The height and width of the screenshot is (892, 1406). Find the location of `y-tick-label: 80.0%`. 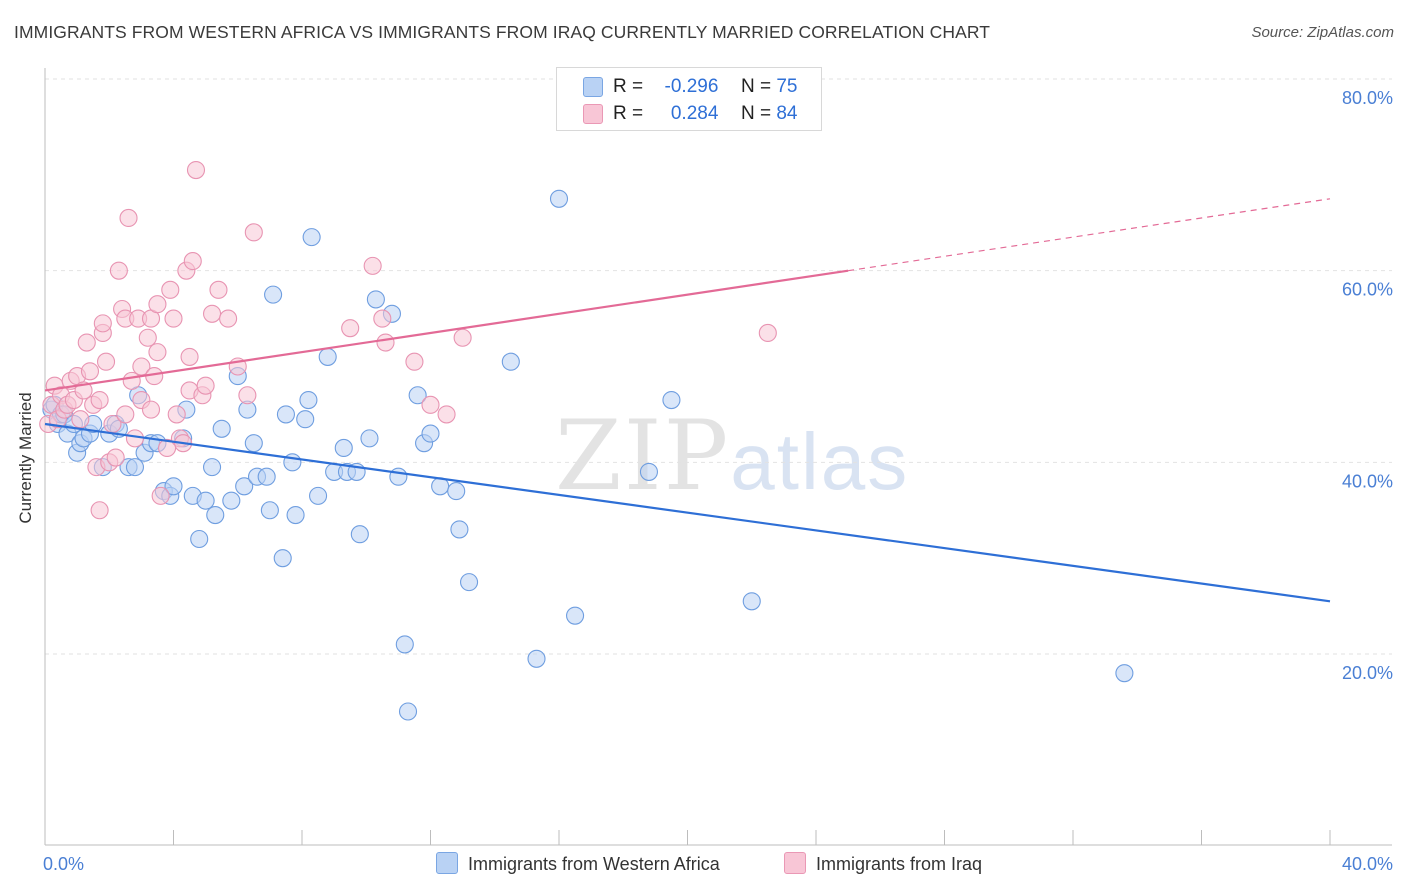

y-tick-label: 80.0% is located at coordinates (1367, 98).